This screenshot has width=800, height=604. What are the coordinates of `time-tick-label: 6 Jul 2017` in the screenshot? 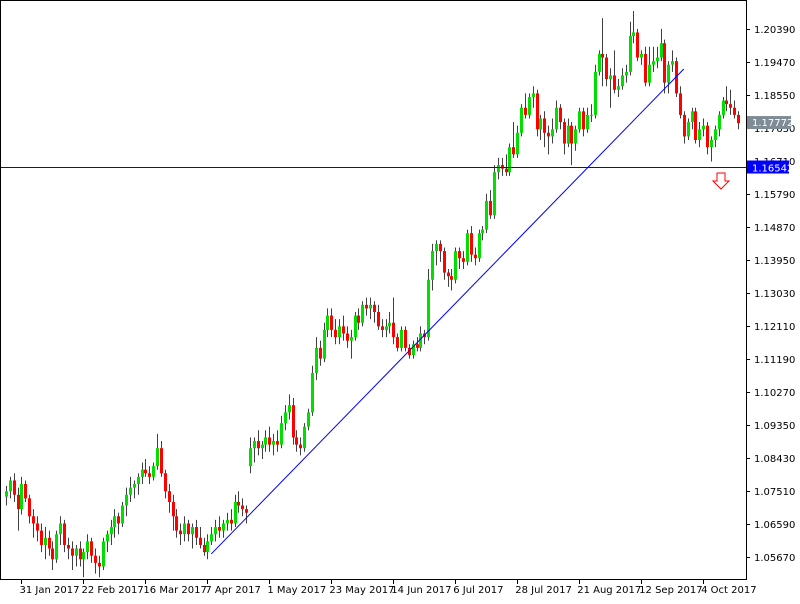 It's located at (478, 590).